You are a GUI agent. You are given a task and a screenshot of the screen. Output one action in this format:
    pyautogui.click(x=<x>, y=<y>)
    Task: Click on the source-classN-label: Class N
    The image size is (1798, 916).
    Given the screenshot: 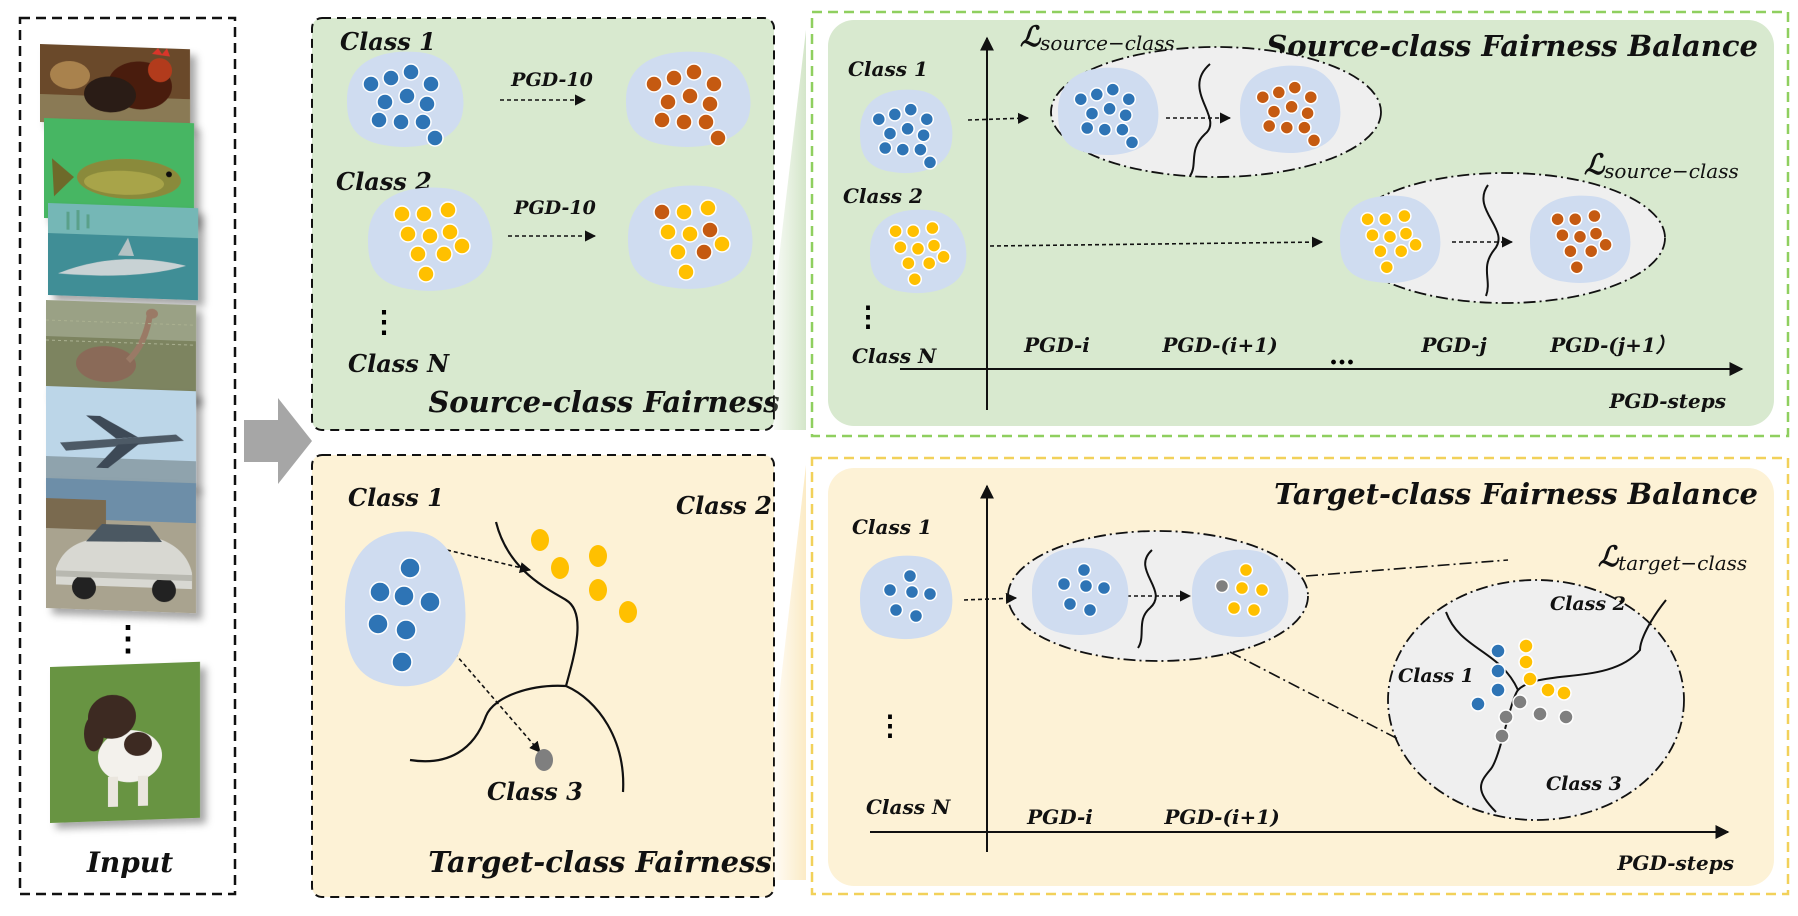 What is the action you would take?
    pyautogui.click(x=399, y=363)
    